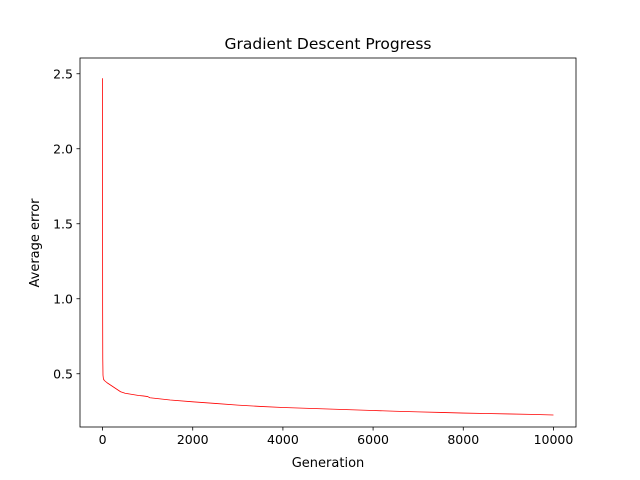  What do you see at coordinates (103, 439) in the screenshot?
I see `x-tick-label: 0` at bounding box center [103, 439].